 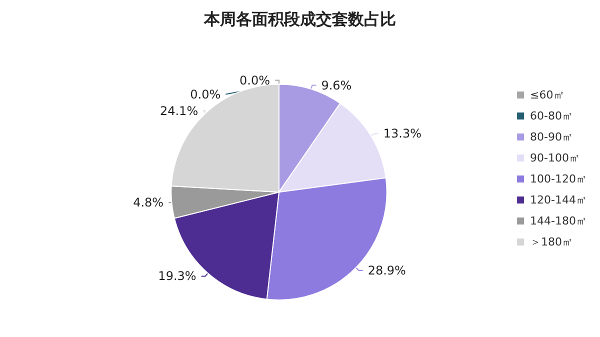 I want to click on legend-label: 120-144㎡, so click(x=559, y=200).